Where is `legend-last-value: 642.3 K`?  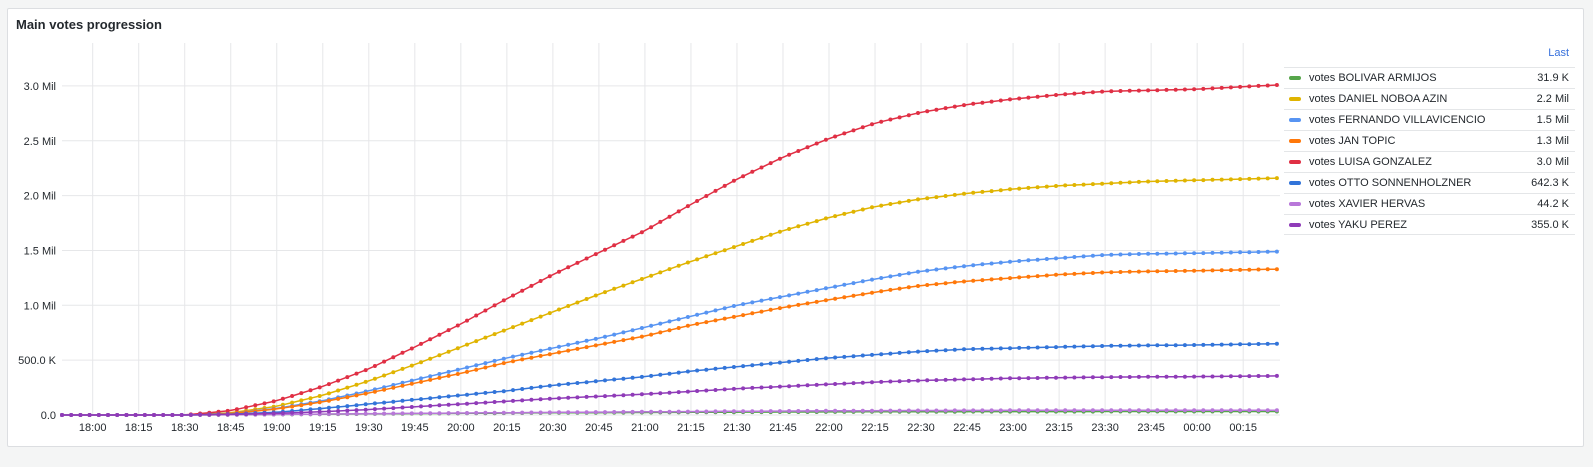 legend-last-value: 642.3 K is located at coordinates (1550, 183).